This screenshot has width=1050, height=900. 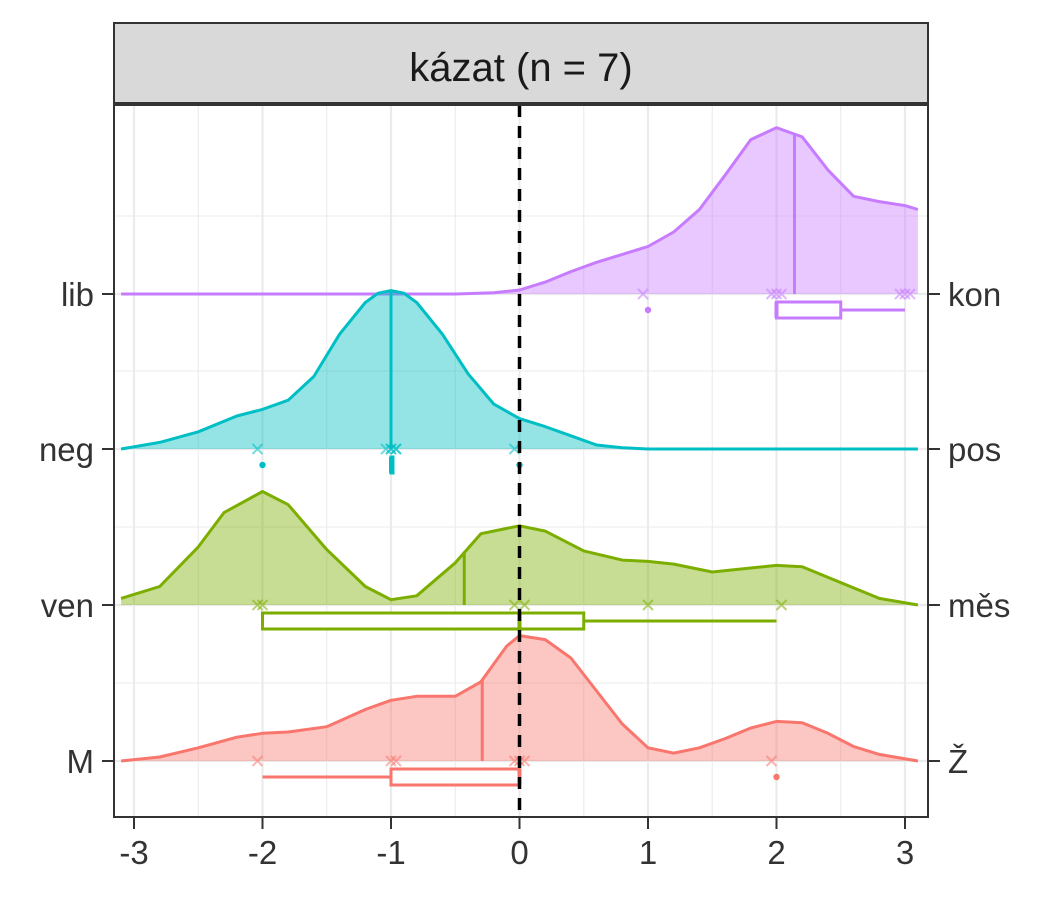 What do you see at coordinates (262, 852) in the screenshot?
I see `x-tick-label: -2` at bounding box center [262, 852].